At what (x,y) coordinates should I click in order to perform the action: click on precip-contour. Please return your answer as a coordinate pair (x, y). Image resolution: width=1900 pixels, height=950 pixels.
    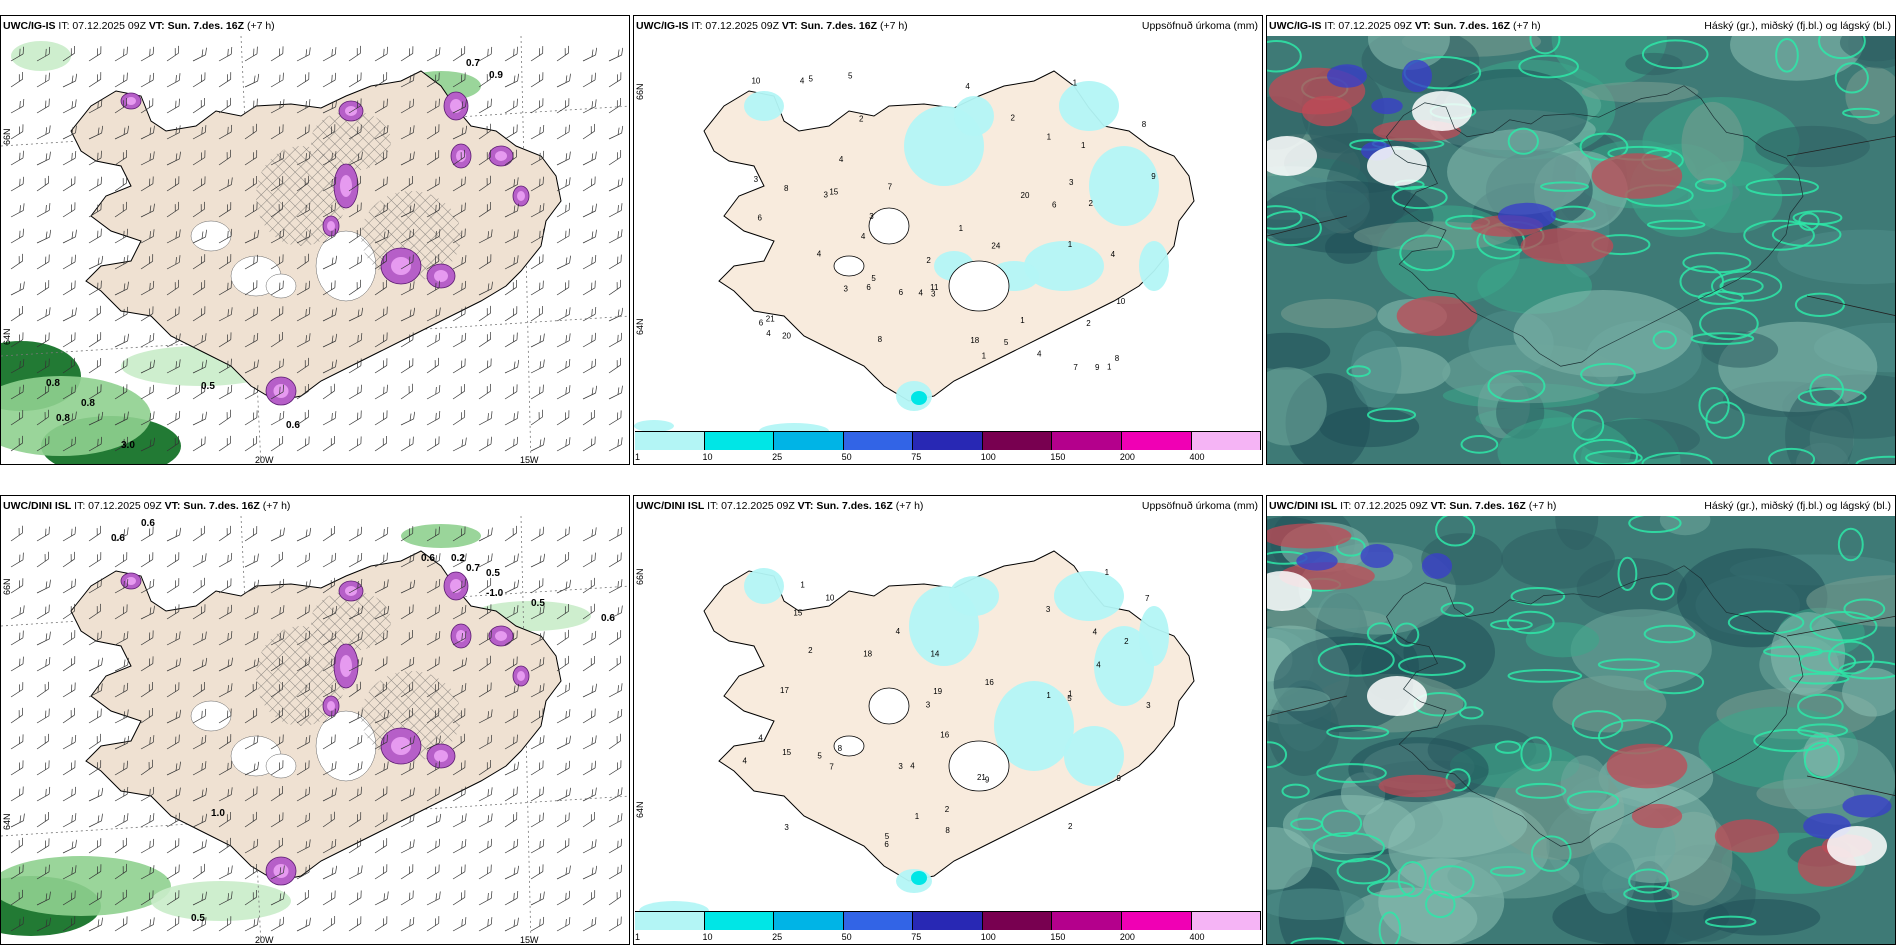
    Looking at the image, I should click on (41, 56).